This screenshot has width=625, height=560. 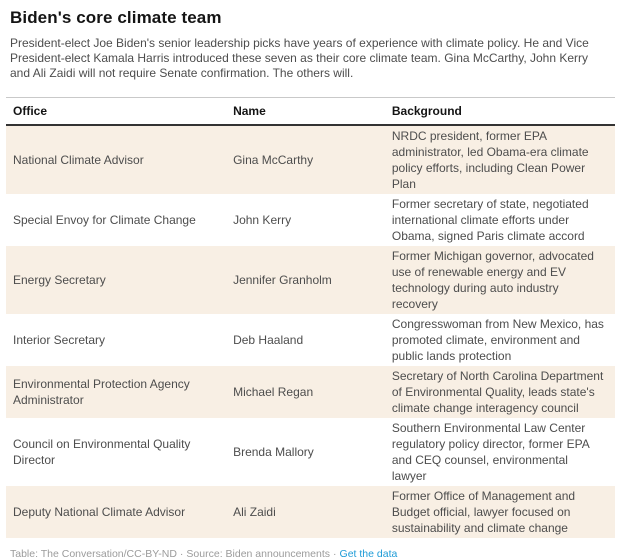 I want to click on attribution-text: Table: The Conversation/CC-BY-ND, so click(x=93, y=554).